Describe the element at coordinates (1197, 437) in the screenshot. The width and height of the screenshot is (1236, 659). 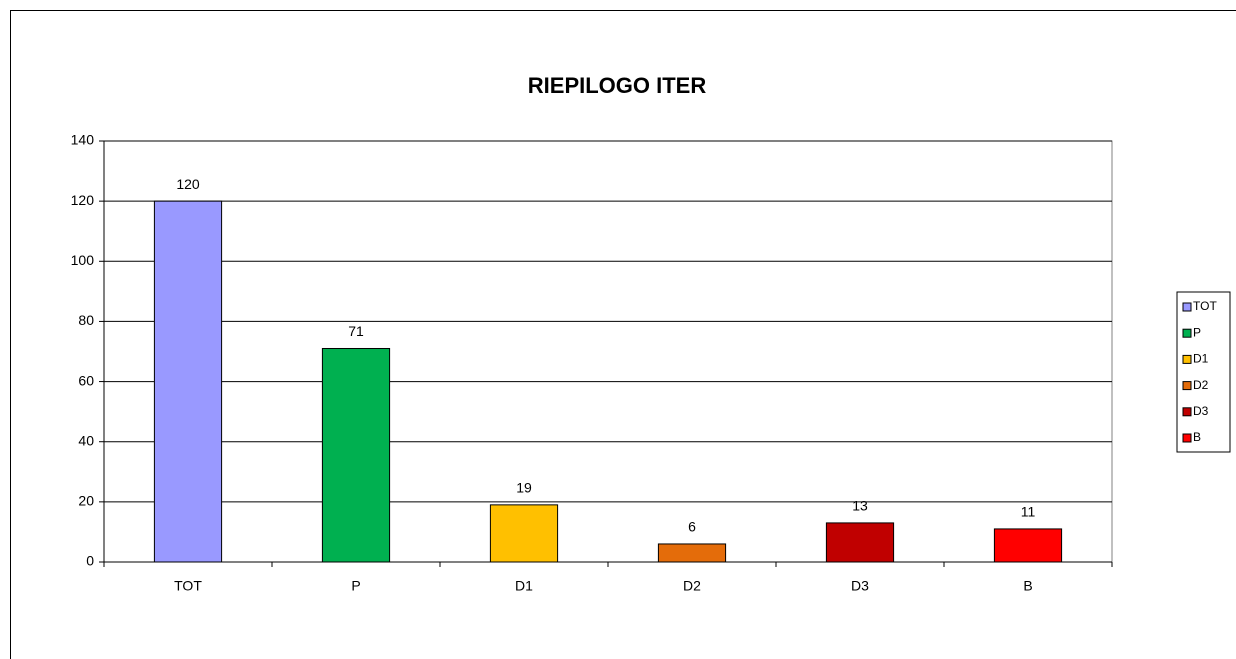
I see `legend-label: B` at that location.